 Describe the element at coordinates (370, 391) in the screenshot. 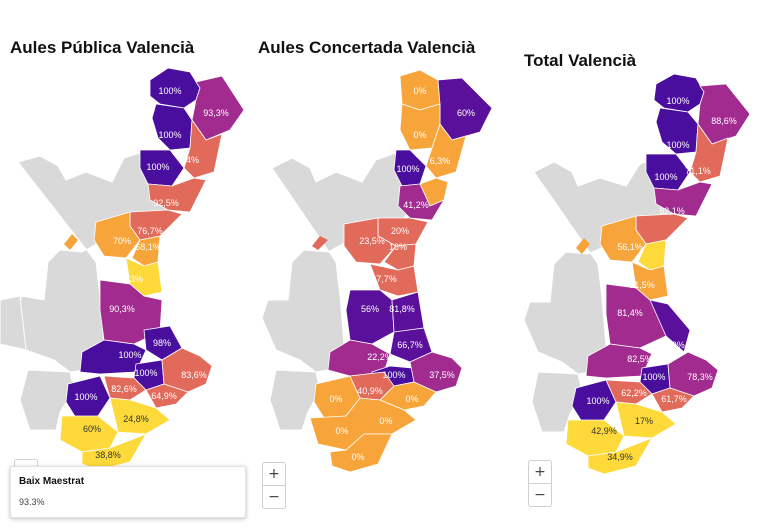

I see `region-label: 40,9%` at that location.